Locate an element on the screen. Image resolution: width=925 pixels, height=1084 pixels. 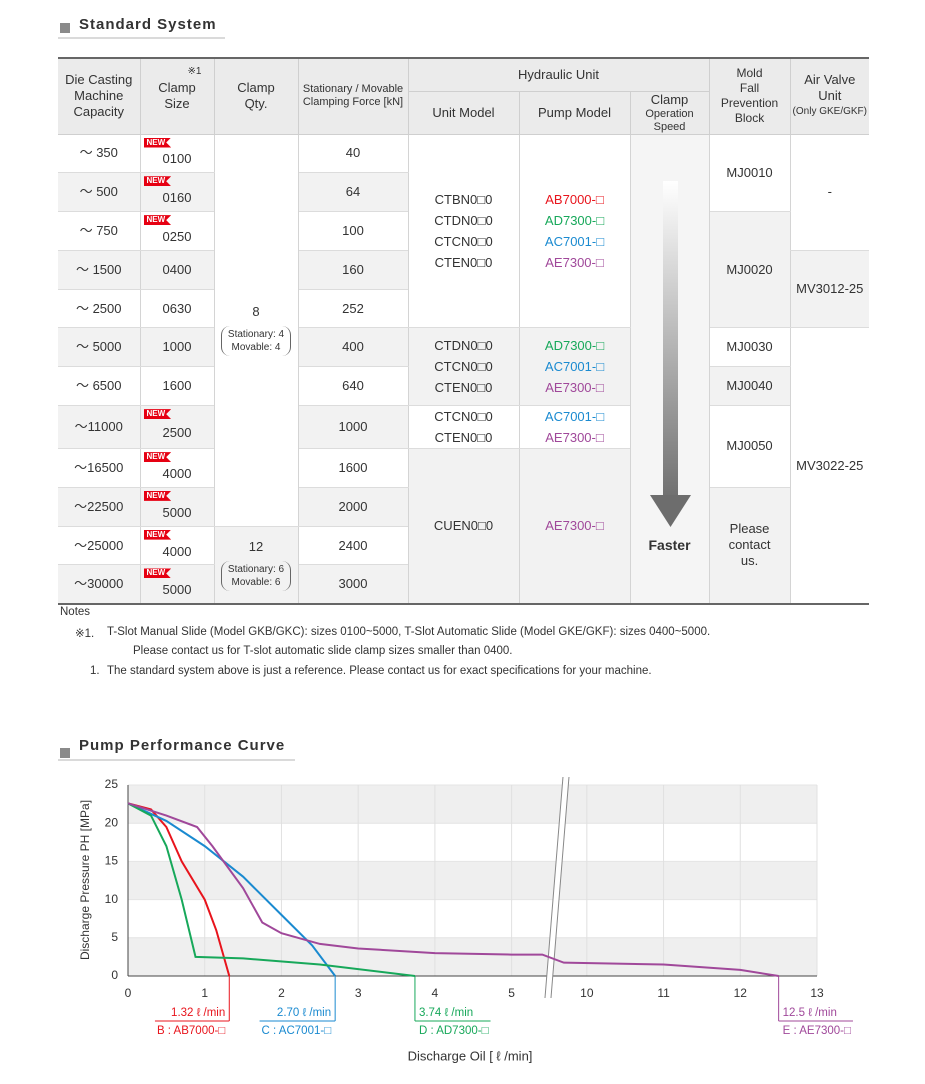
movable-count: Movable: 6 is located at coordinates (256, 582).